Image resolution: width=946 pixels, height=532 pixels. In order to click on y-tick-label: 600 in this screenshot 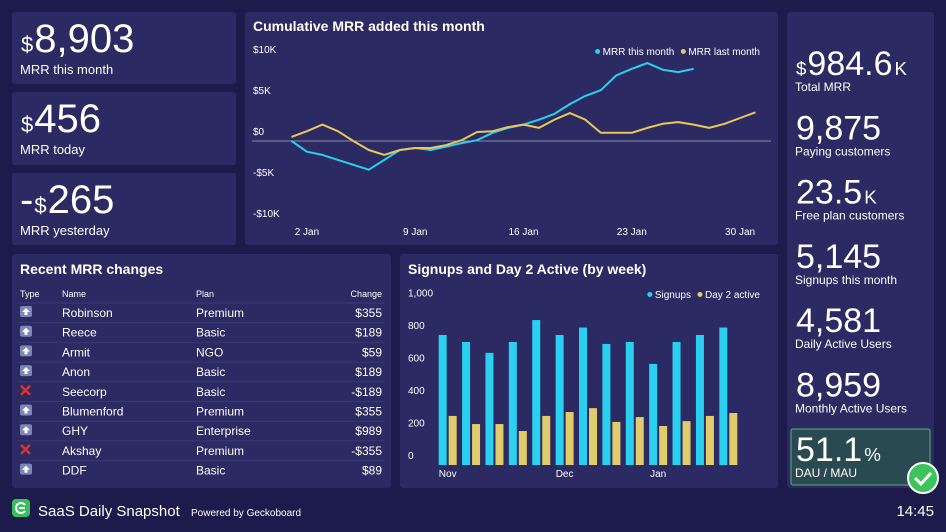, I will do `click(416, 359)`.